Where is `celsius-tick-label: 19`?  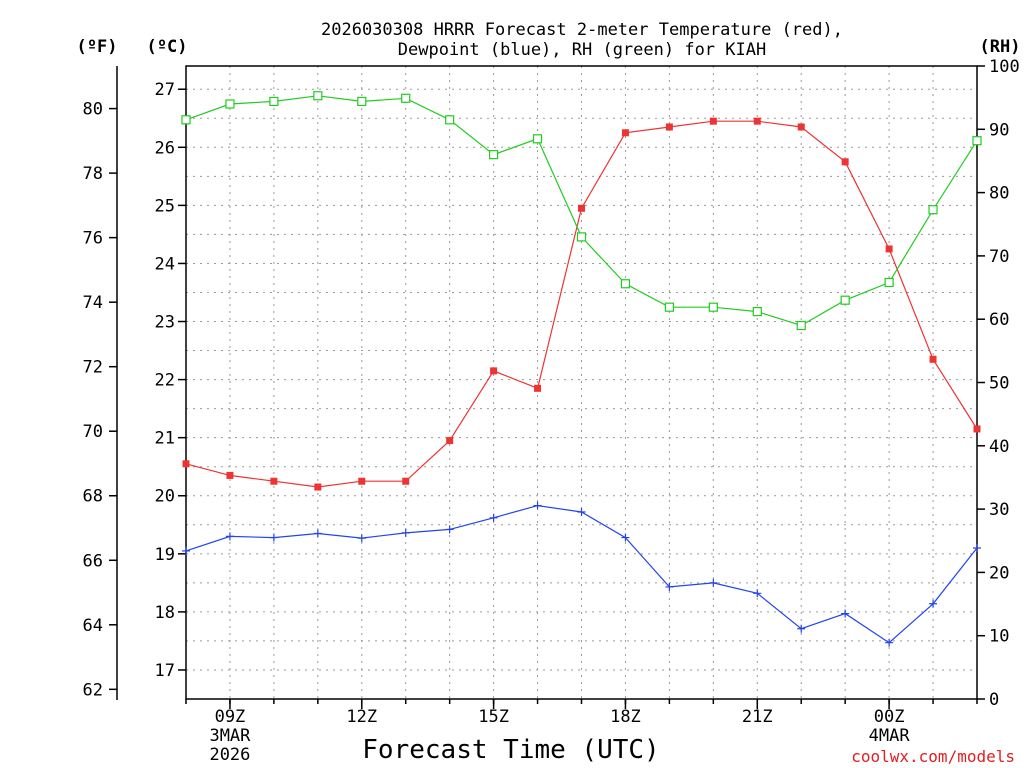
celsius-tick-label: 19 is located at coordinates (165, 555).